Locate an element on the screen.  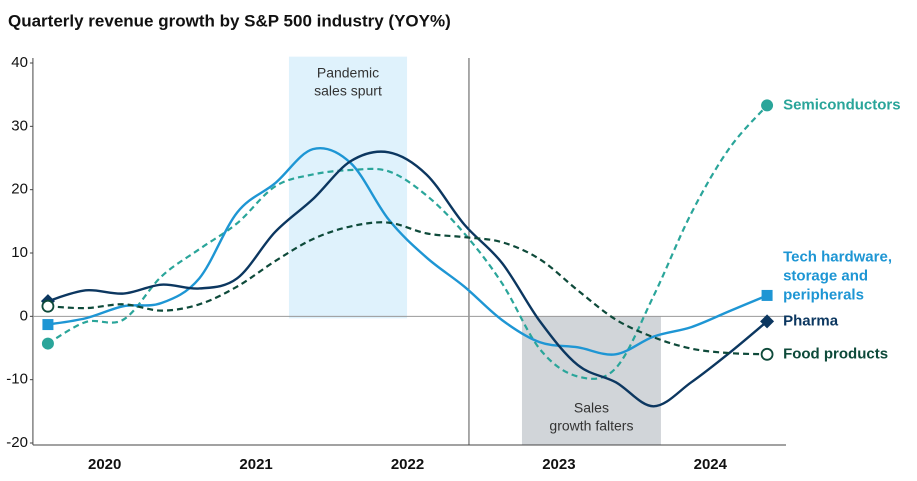
x-tick-label: 2021 is located at coordinates (255, 464).